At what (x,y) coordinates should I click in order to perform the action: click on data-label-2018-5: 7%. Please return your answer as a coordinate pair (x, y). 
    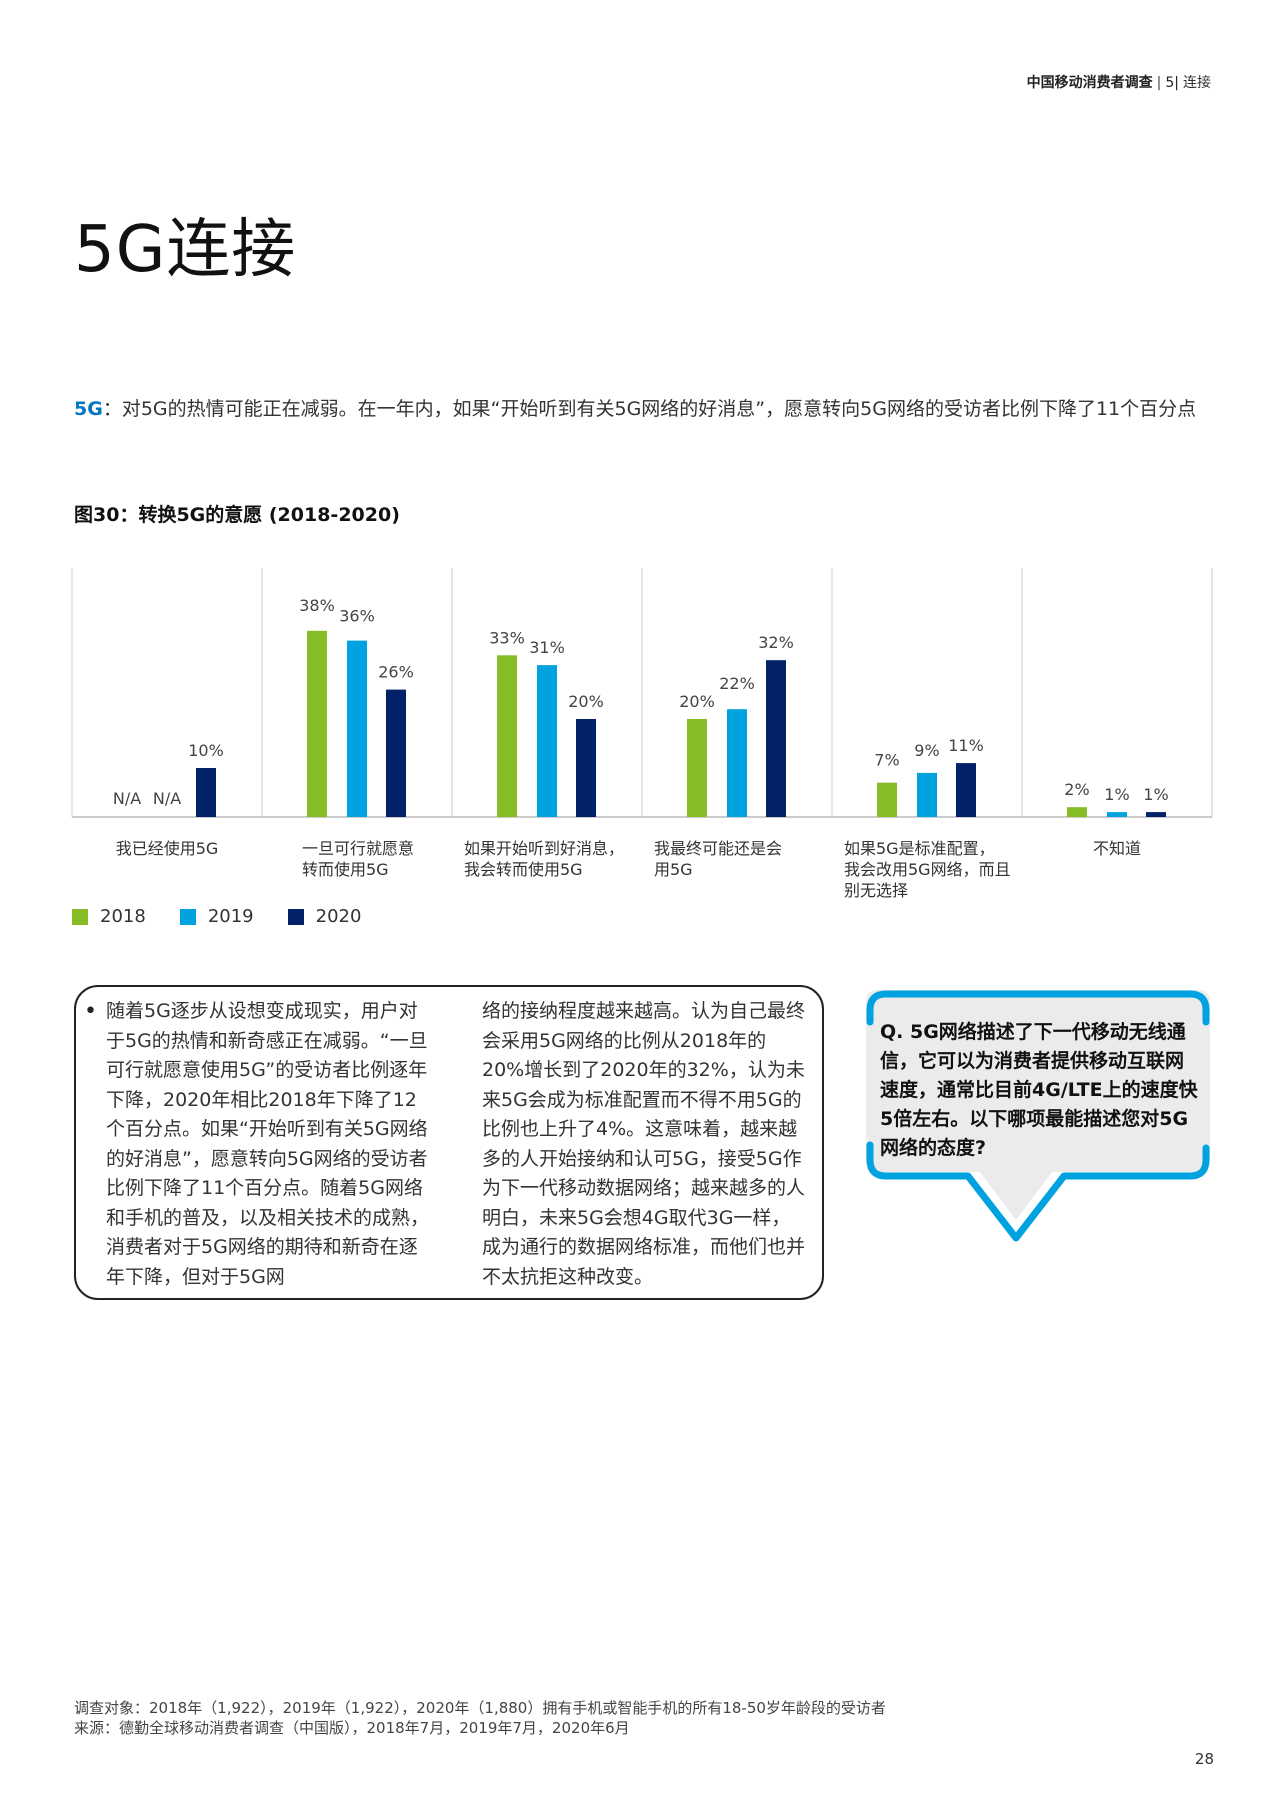
    Looking at the image, I should click on (886, 760).